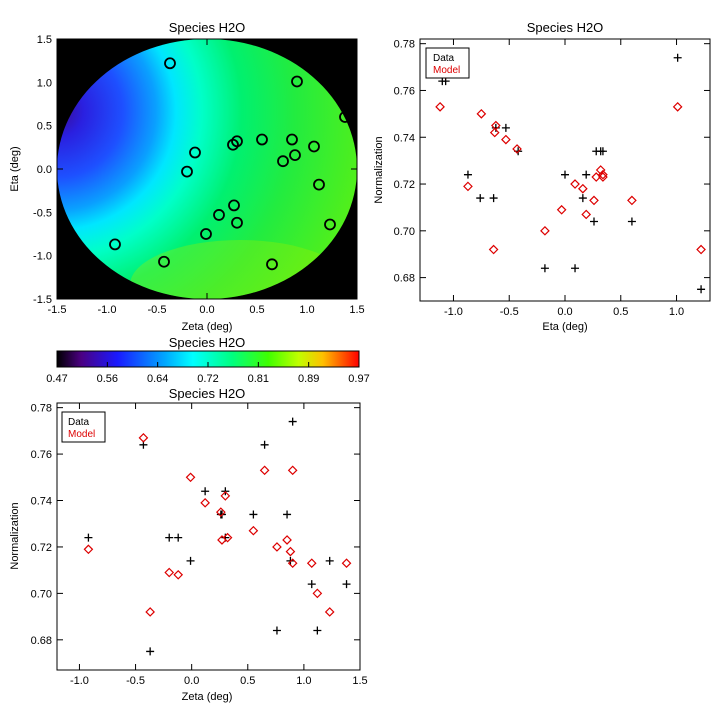 This screenshot has height=720, width=720. Describe the element at coordinates (42, 257) in the screenshot. I see `heatmap-y-tick-label: -1.0` at that location.